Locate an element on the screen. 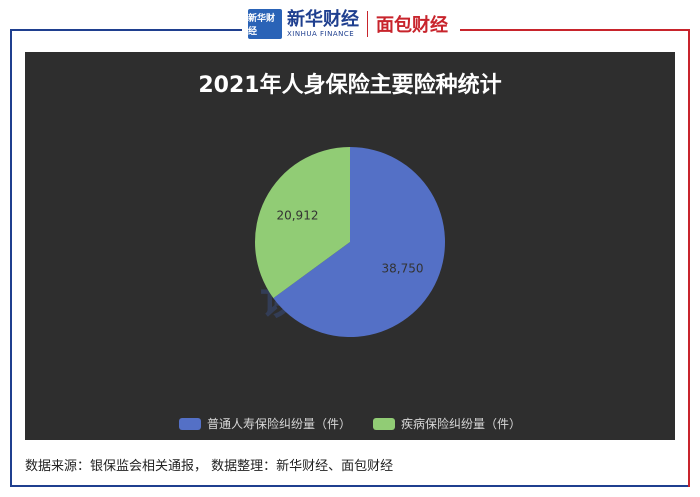 The image size is (700, 497). pie-slice-life is located at coordinates (359, 242).